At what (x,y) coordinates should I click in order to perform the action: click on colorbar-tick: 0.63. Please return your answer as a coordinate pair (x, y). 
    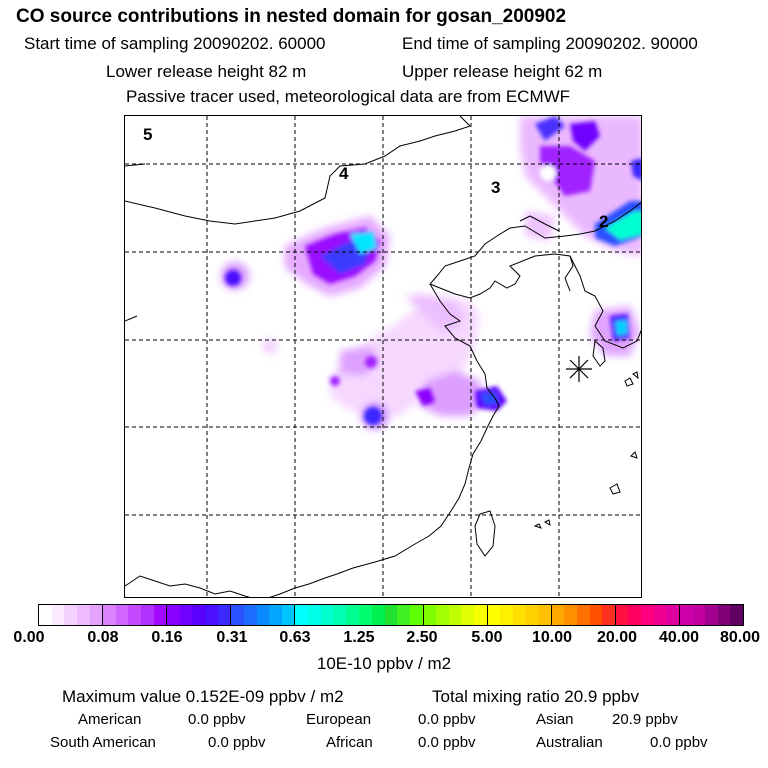
    Looking at the image, I should click on (295, 637).